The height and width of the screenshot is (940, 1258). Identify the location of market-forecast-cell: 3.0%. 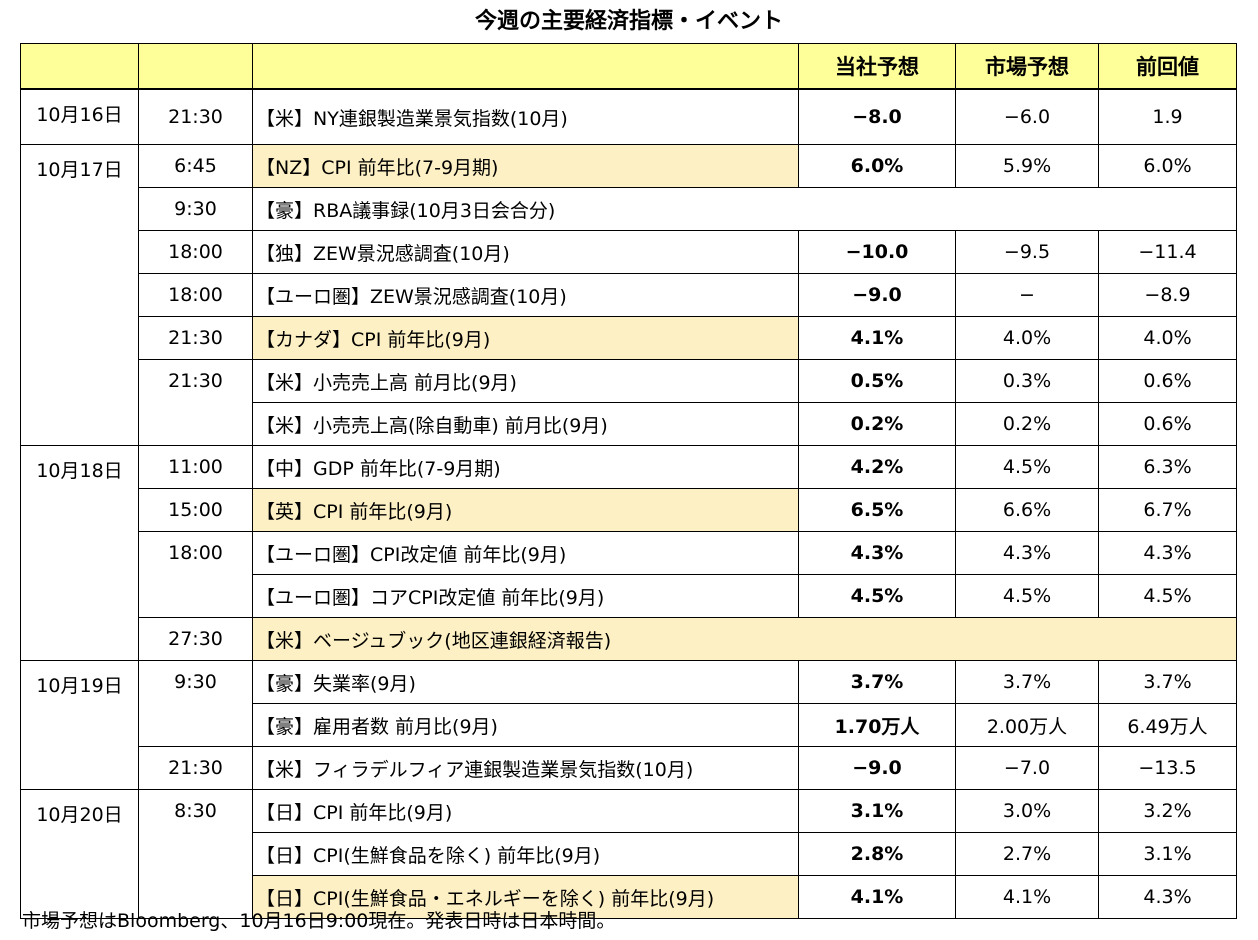
(1027, 811).